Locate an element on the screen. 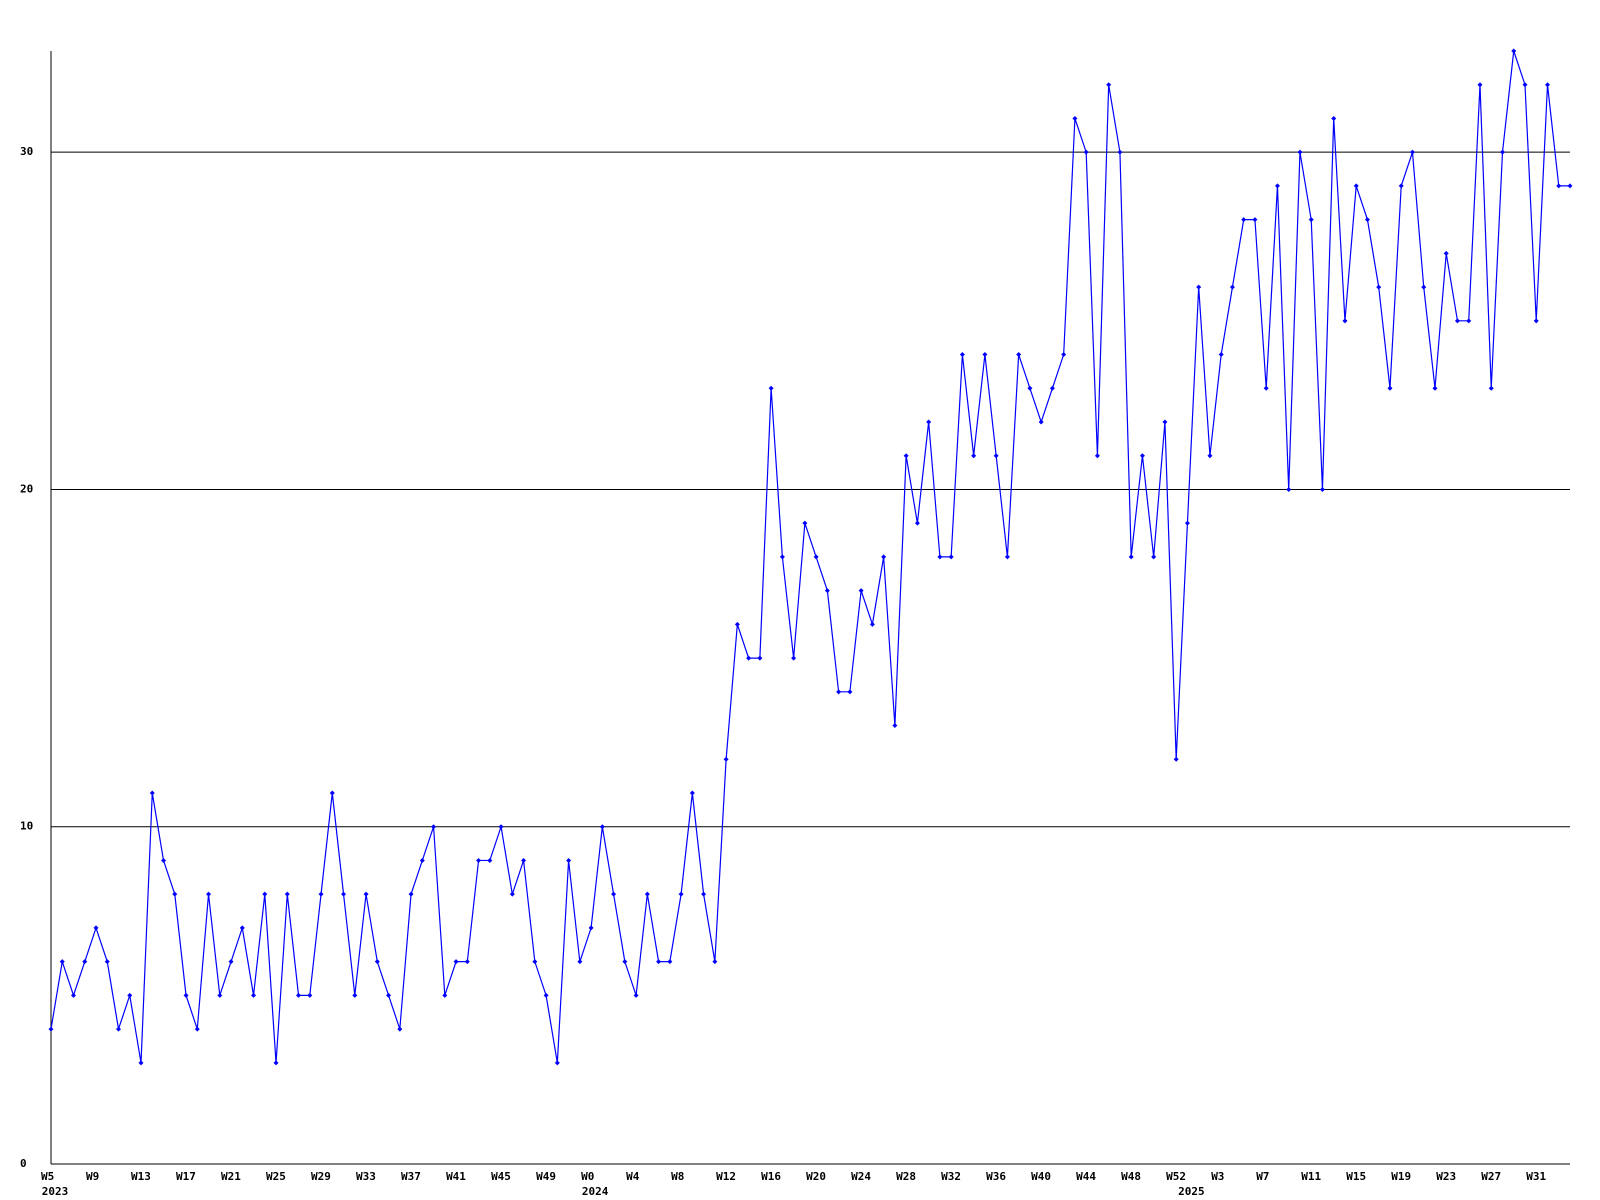 This screenshot has height=1200, width=1600. y-tick-label: 30 is located at coordinates (26, 151).